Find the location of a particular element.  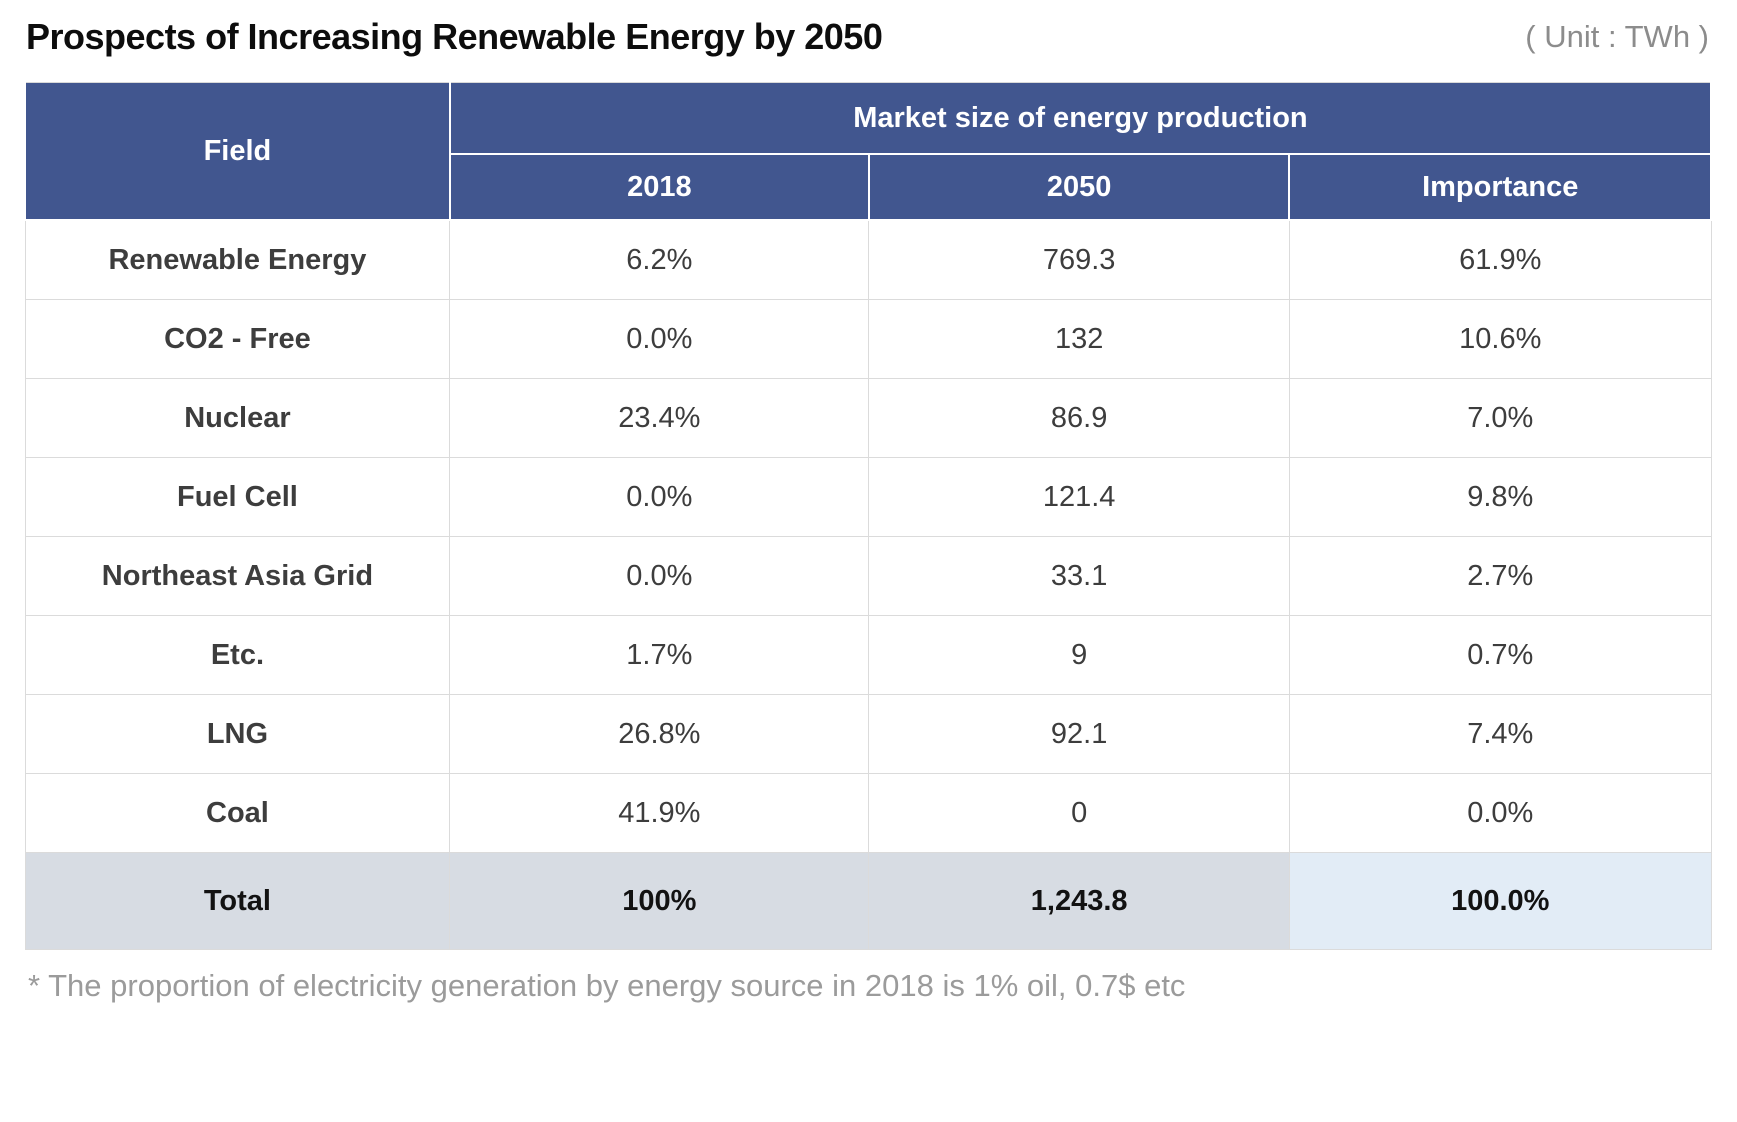

cell-total-2050: 1,243.8 is located at coordinates (1079, 901).